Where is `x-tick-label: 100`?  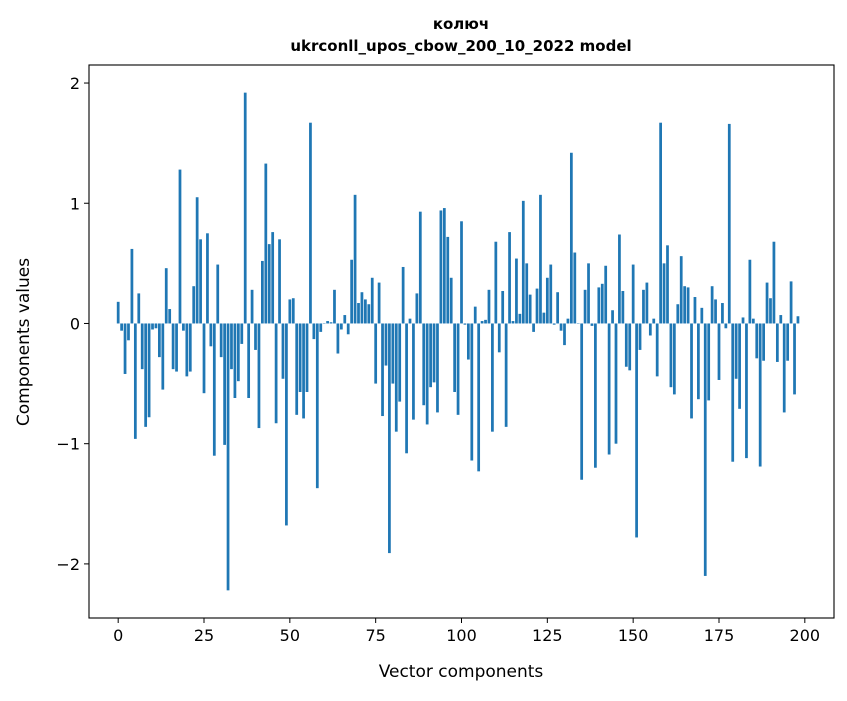 x-tick-label: 100 is located at coordinates (461, 635).